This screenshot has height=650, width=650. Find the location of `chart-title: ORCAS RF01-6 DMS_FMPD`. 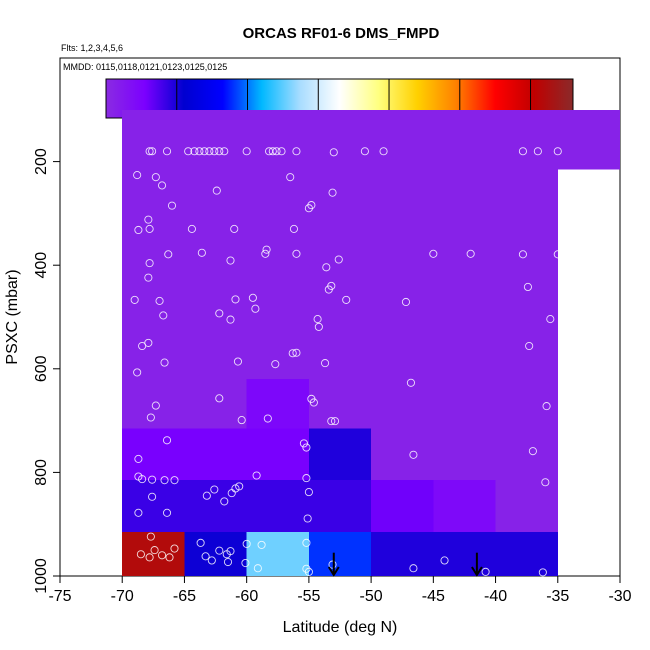

chart-title: ORCAS RF01-6 DMS_FMPD is located at coordinates (341, 33).